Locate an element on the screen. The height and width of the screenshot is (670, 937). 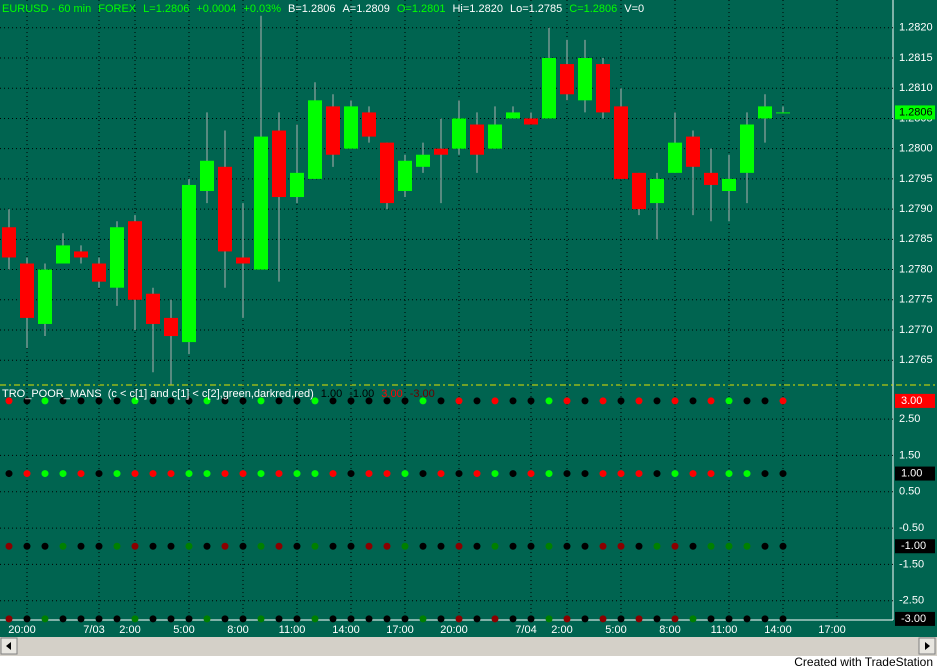
x-tick-label: 2:00 is located at coordinates (561, 630).